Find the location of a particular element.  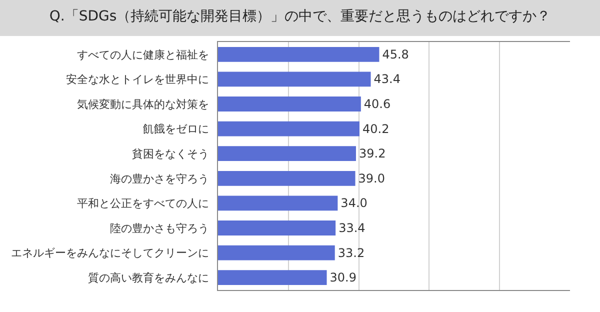

y-tick-label: すべての人に健康と福祉を is located at coordinates (142, 55).